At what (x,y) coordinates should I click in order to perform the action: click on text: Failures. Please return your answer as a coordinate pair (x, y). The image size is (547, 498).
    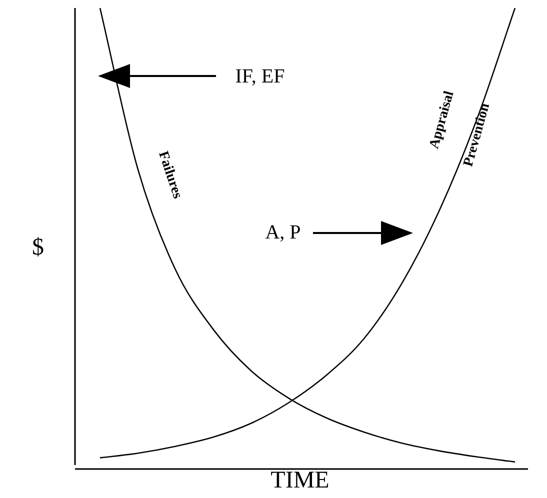
    Looking at the image, I should click on (170, 176).